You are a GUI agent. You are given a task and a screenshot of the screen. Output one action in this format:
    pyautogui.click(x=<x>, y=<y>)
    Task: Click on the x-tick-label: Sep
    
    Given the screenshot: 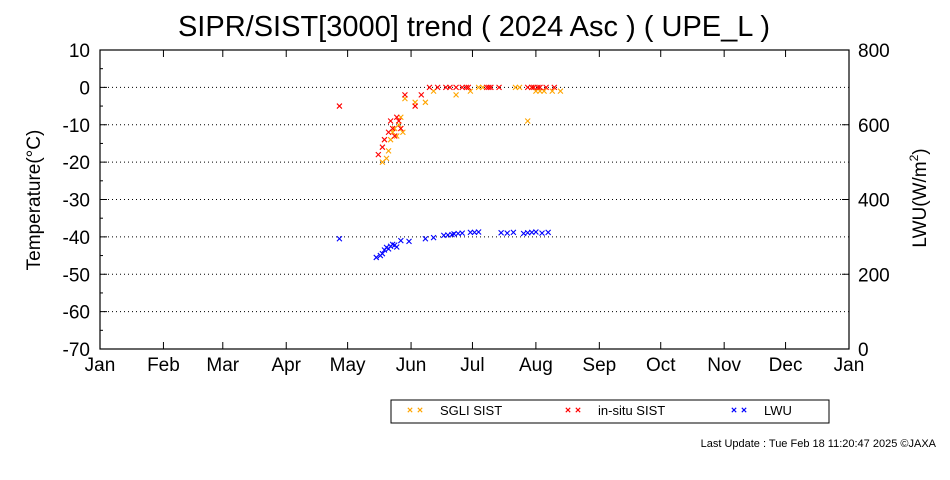 What is the action you would take?
    pyautogui.click(x=599, y=365)
    